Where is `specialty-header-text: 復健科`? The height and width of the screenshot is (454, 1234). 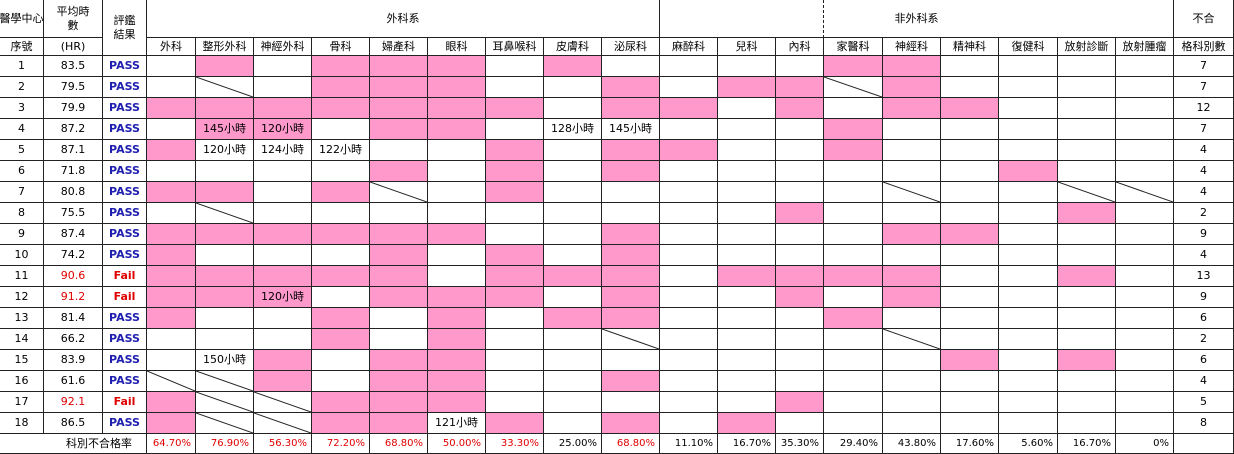 specialty-header-text: 復健科 is located at coordinates (1028, 46).